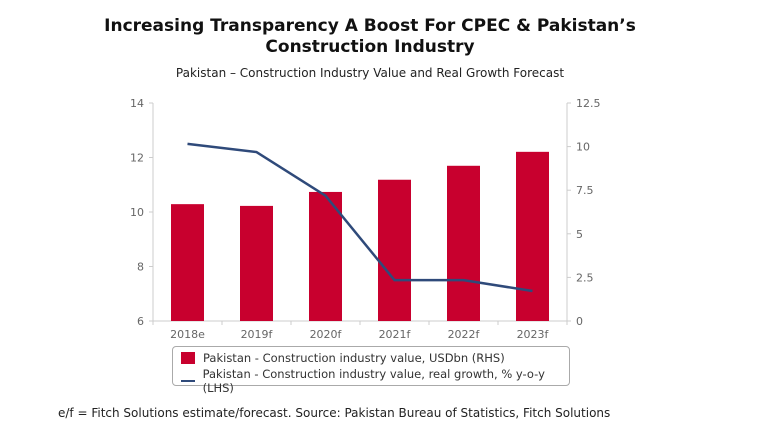 The width and height of the screenshot is (768, 432). I want to click on right-tick-label: 2.5, so click(585, 277).